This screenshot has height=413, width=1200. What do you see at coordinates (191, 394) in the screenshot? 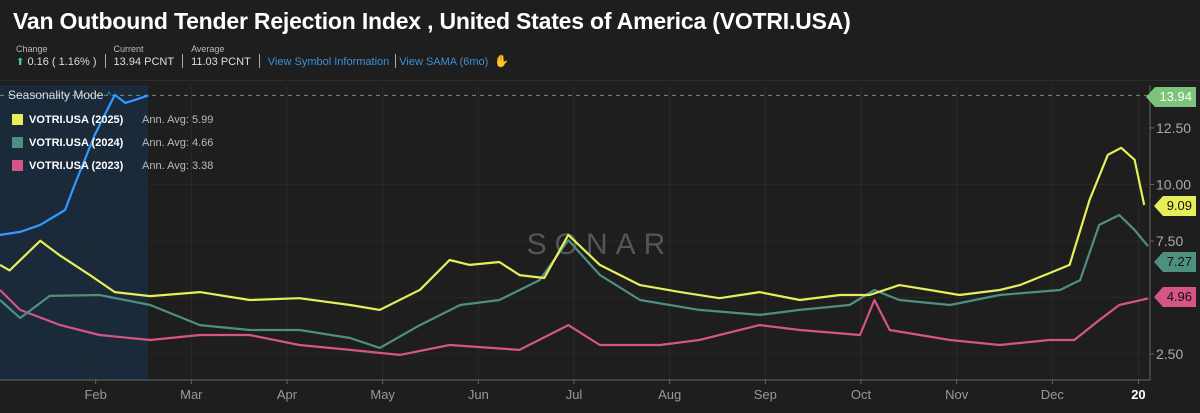
I see `x-tick-label: Mar` at bounding box center [191, 394].